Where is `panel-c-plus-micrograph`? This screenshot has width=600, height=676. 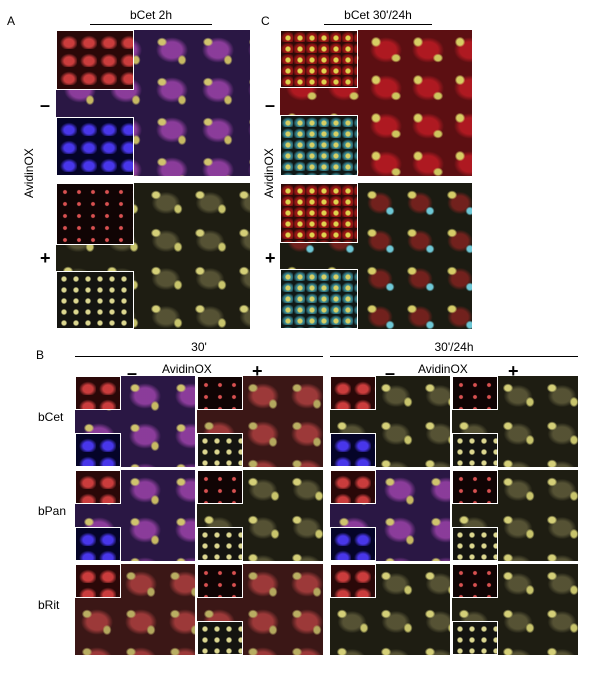 panel-c-plus-micrograph is located at coordinates (376, 256).